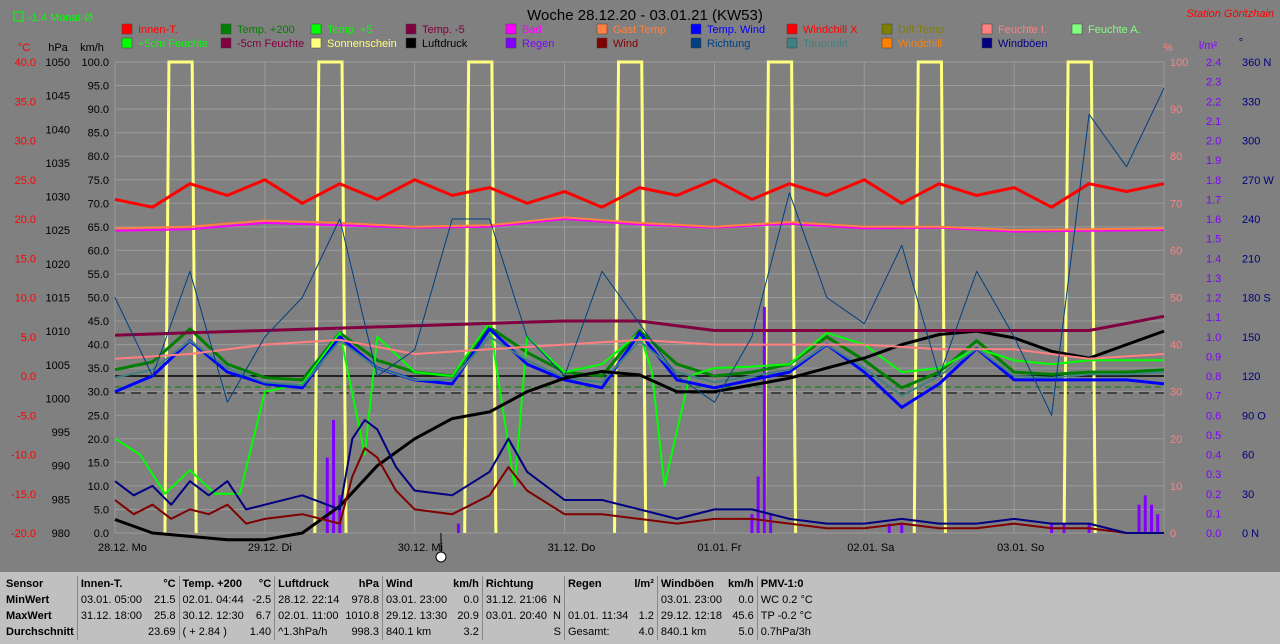  What do you see at coordinates (920, 44) in the screenshot?
I see `legend-item: Windchill` at bounding box center [920, 44].